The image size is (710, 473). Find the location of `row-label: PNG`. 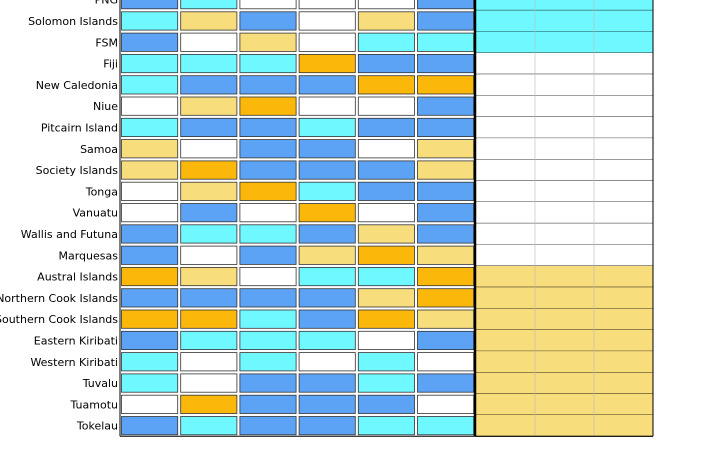

row-label: PNG is located at coordinates (106, 3).